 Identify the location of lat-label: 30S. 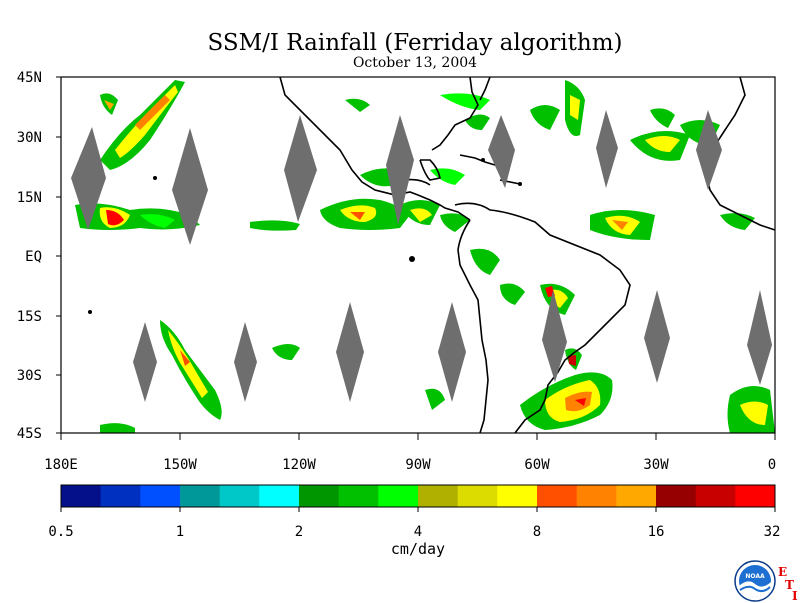
(29, 376).